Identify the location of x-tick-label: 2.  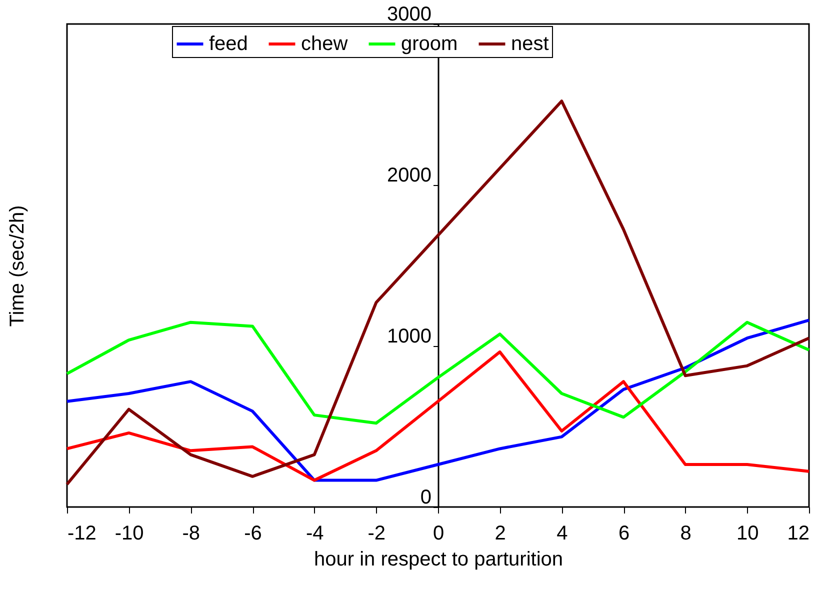
(500, 533).